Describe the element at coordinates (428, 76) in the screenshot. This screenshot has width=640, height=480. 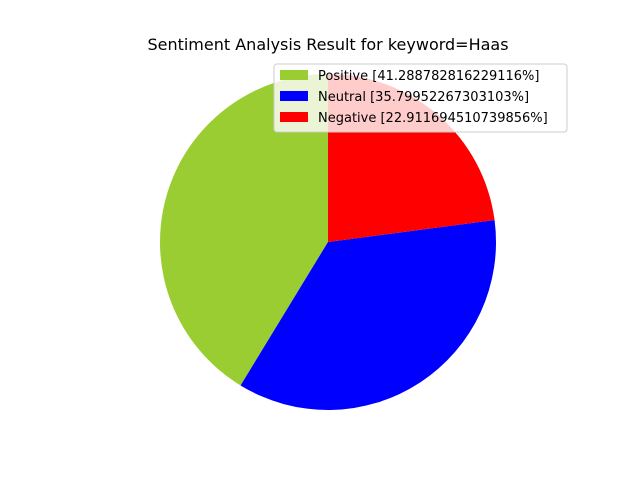
I see `legend-label-1: Positive [41.288782816229116%]` at that location.